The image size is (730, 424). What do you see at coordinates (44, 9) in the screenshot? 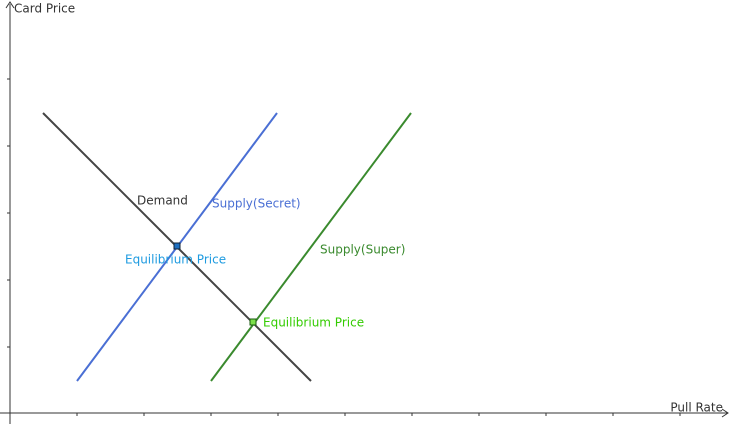
I see `y-axis-label: Card Price` at bounding box center [44, 9].